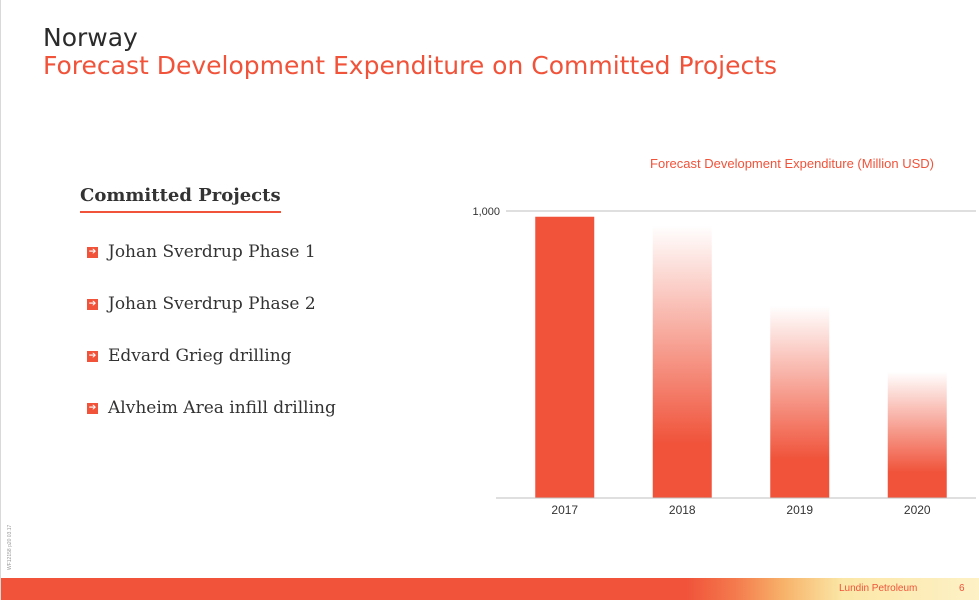 The height and width of the screenshot is (600, 979). I want to click on footer-company: Lundin Petroleum, so click(878, 588).